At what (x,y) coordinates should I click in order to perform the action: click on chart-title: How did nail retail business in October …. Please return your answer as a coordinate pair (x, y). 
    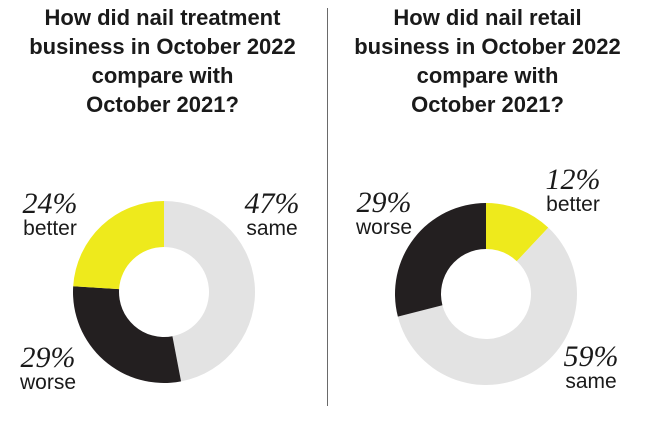
    Looking at the image, I should click on (487, 61).